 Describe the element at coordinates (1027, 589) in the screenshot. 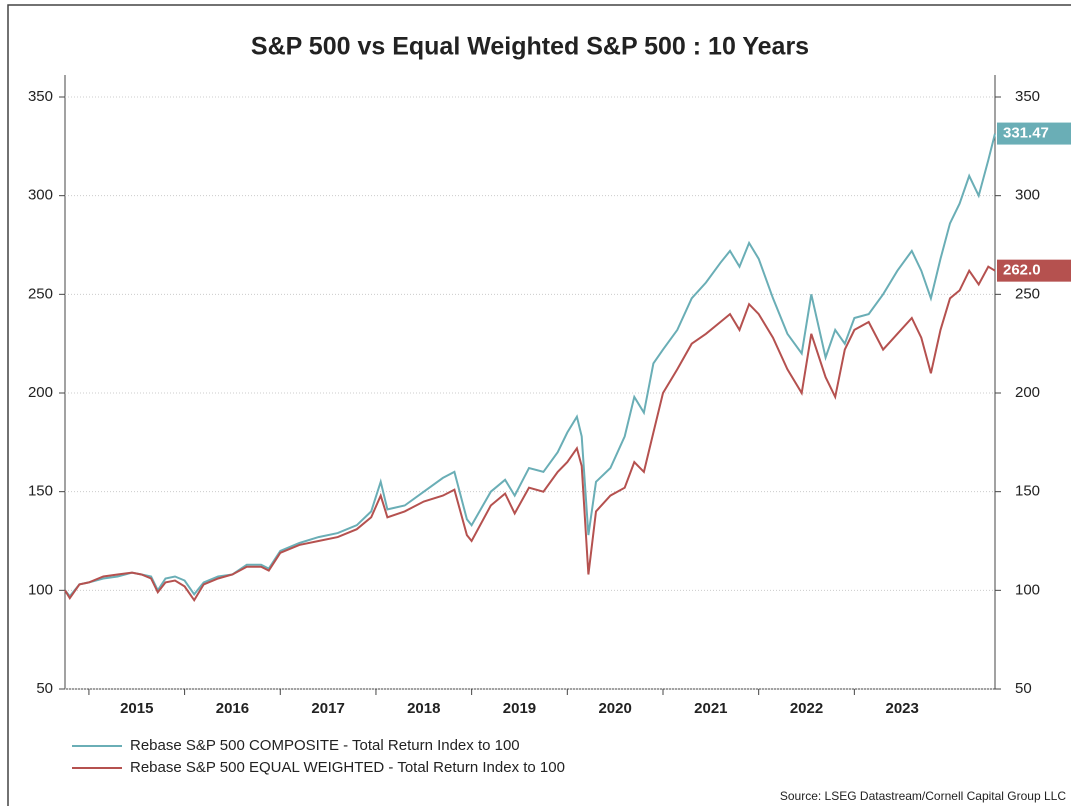

I see `y2-tick-label: 100` at that location.